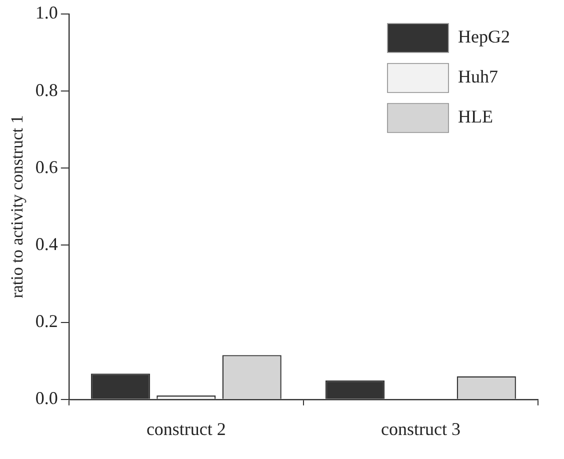 The image size is (564, 459). Describe the element at coordinates (475, 116) in the screenshot. I see `legend-label: HLE` at that location.